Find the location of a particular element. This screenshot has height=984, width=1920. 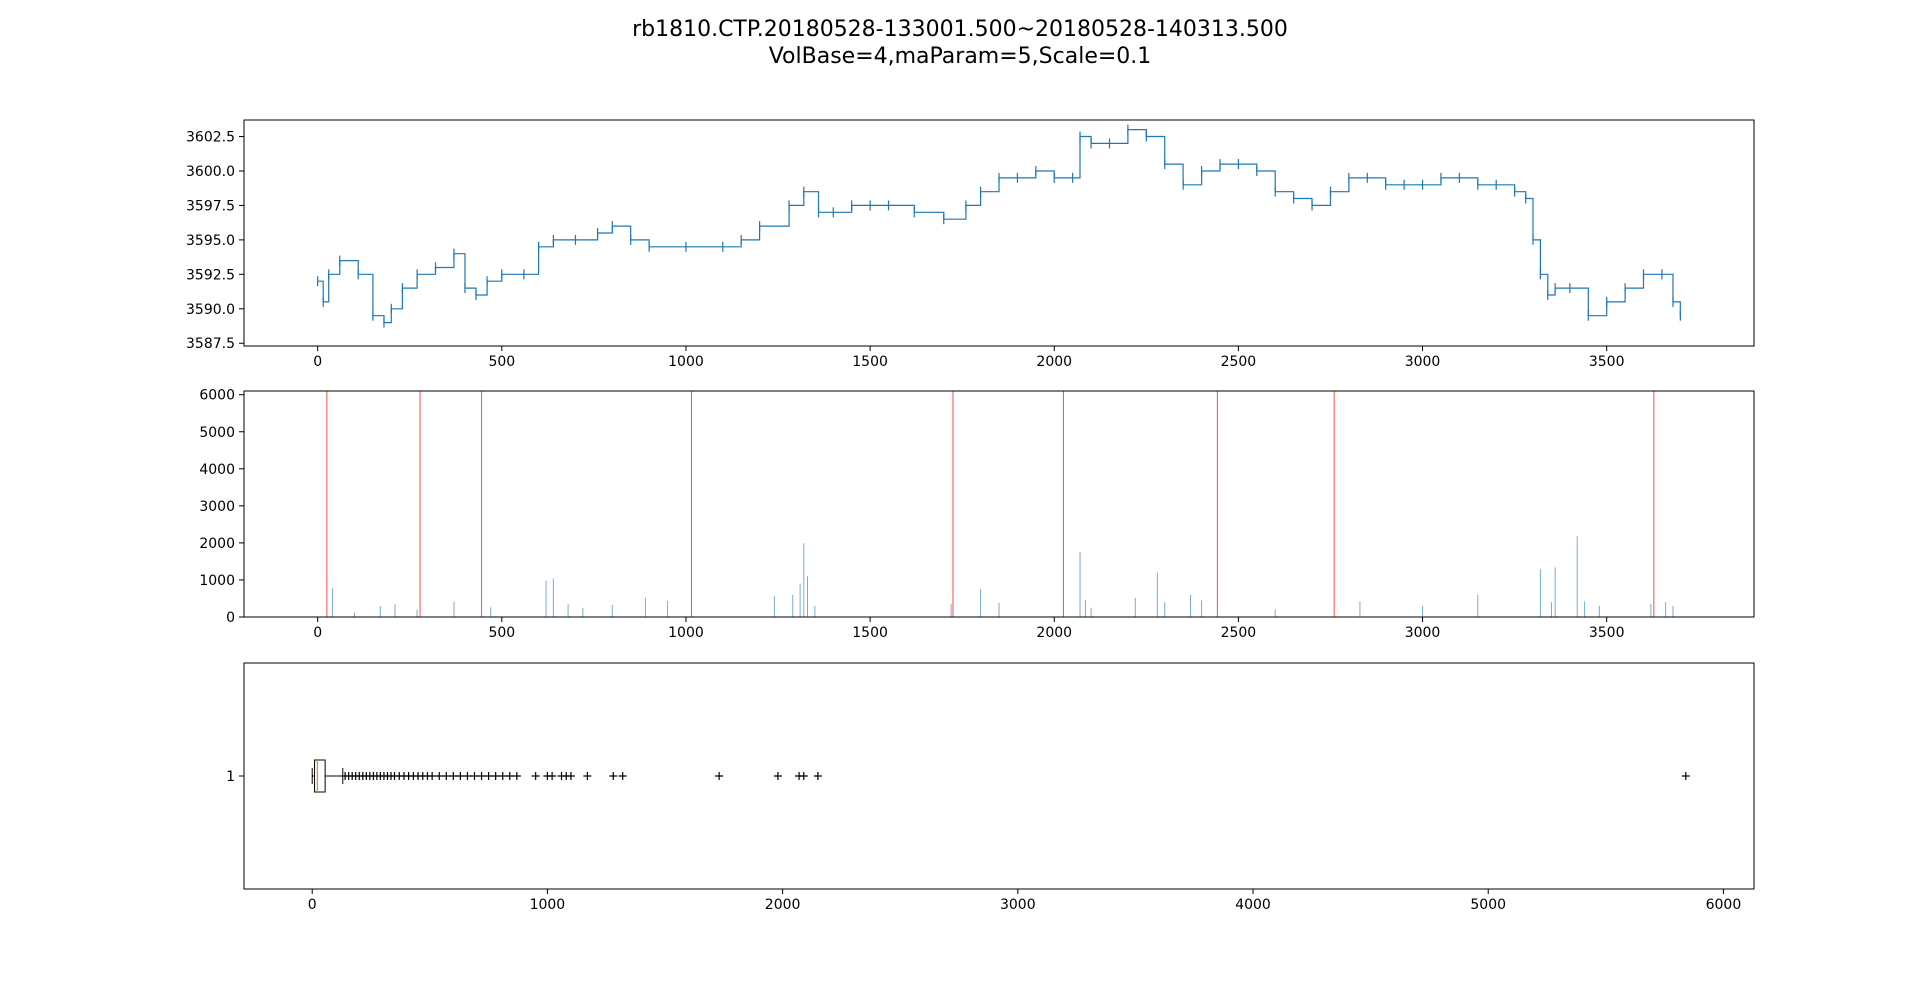

y-tick-label: 4000 is located at coordinates (217, 470).